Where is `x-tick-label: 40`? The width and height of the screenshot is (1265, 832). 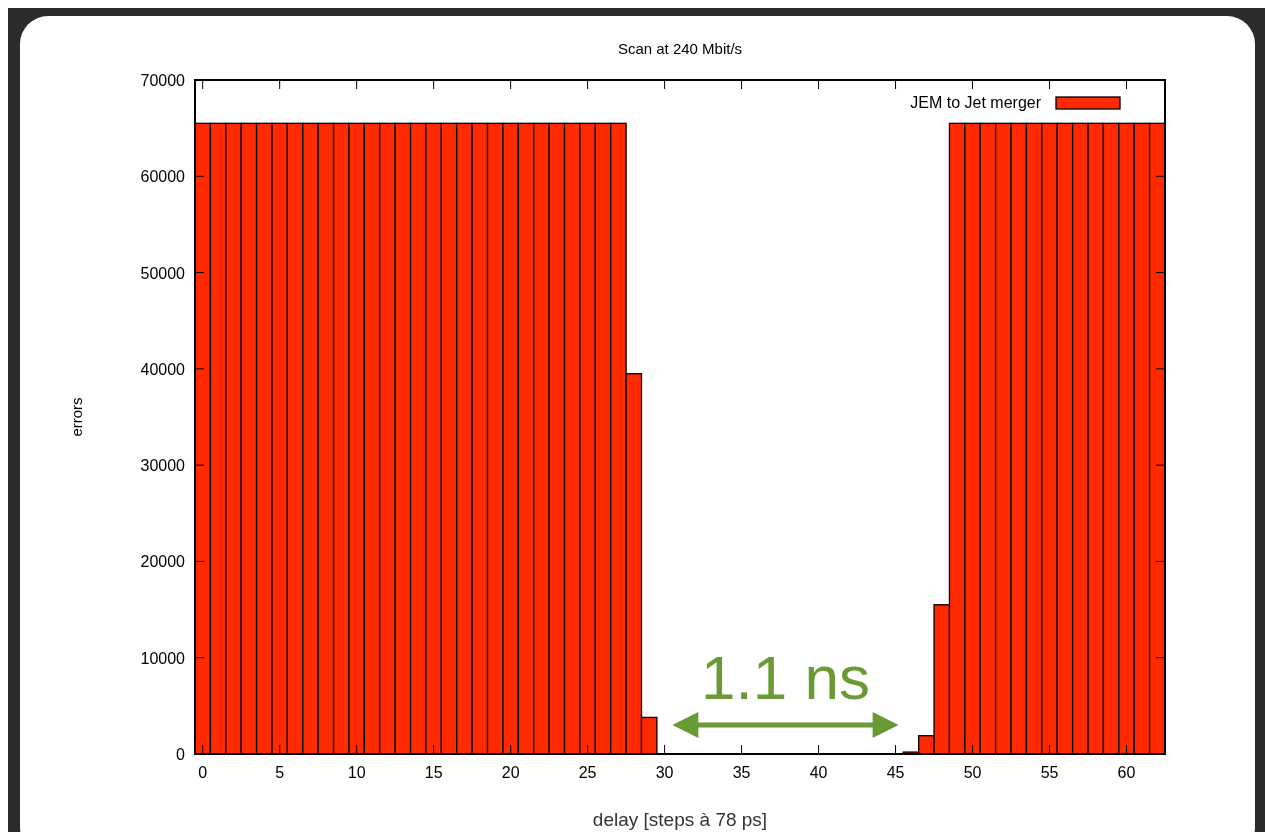 x-tick-label: 40 is located at coordinates (818, 772).